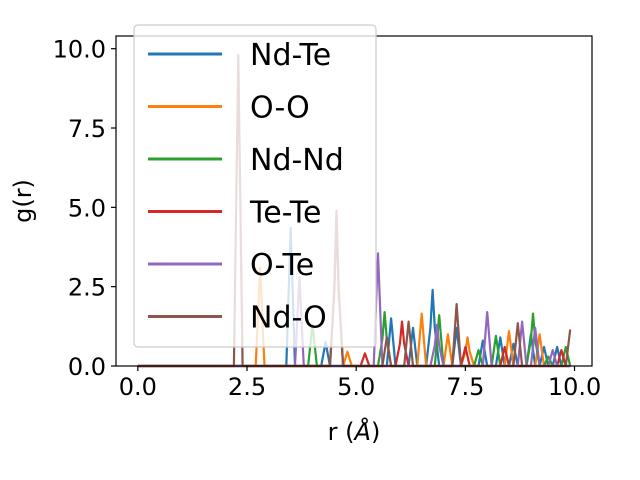 Image resolution: width=640 pixels, height=480 pixels. I want to click on y-tick-label: 2.5, so click(87, 288).